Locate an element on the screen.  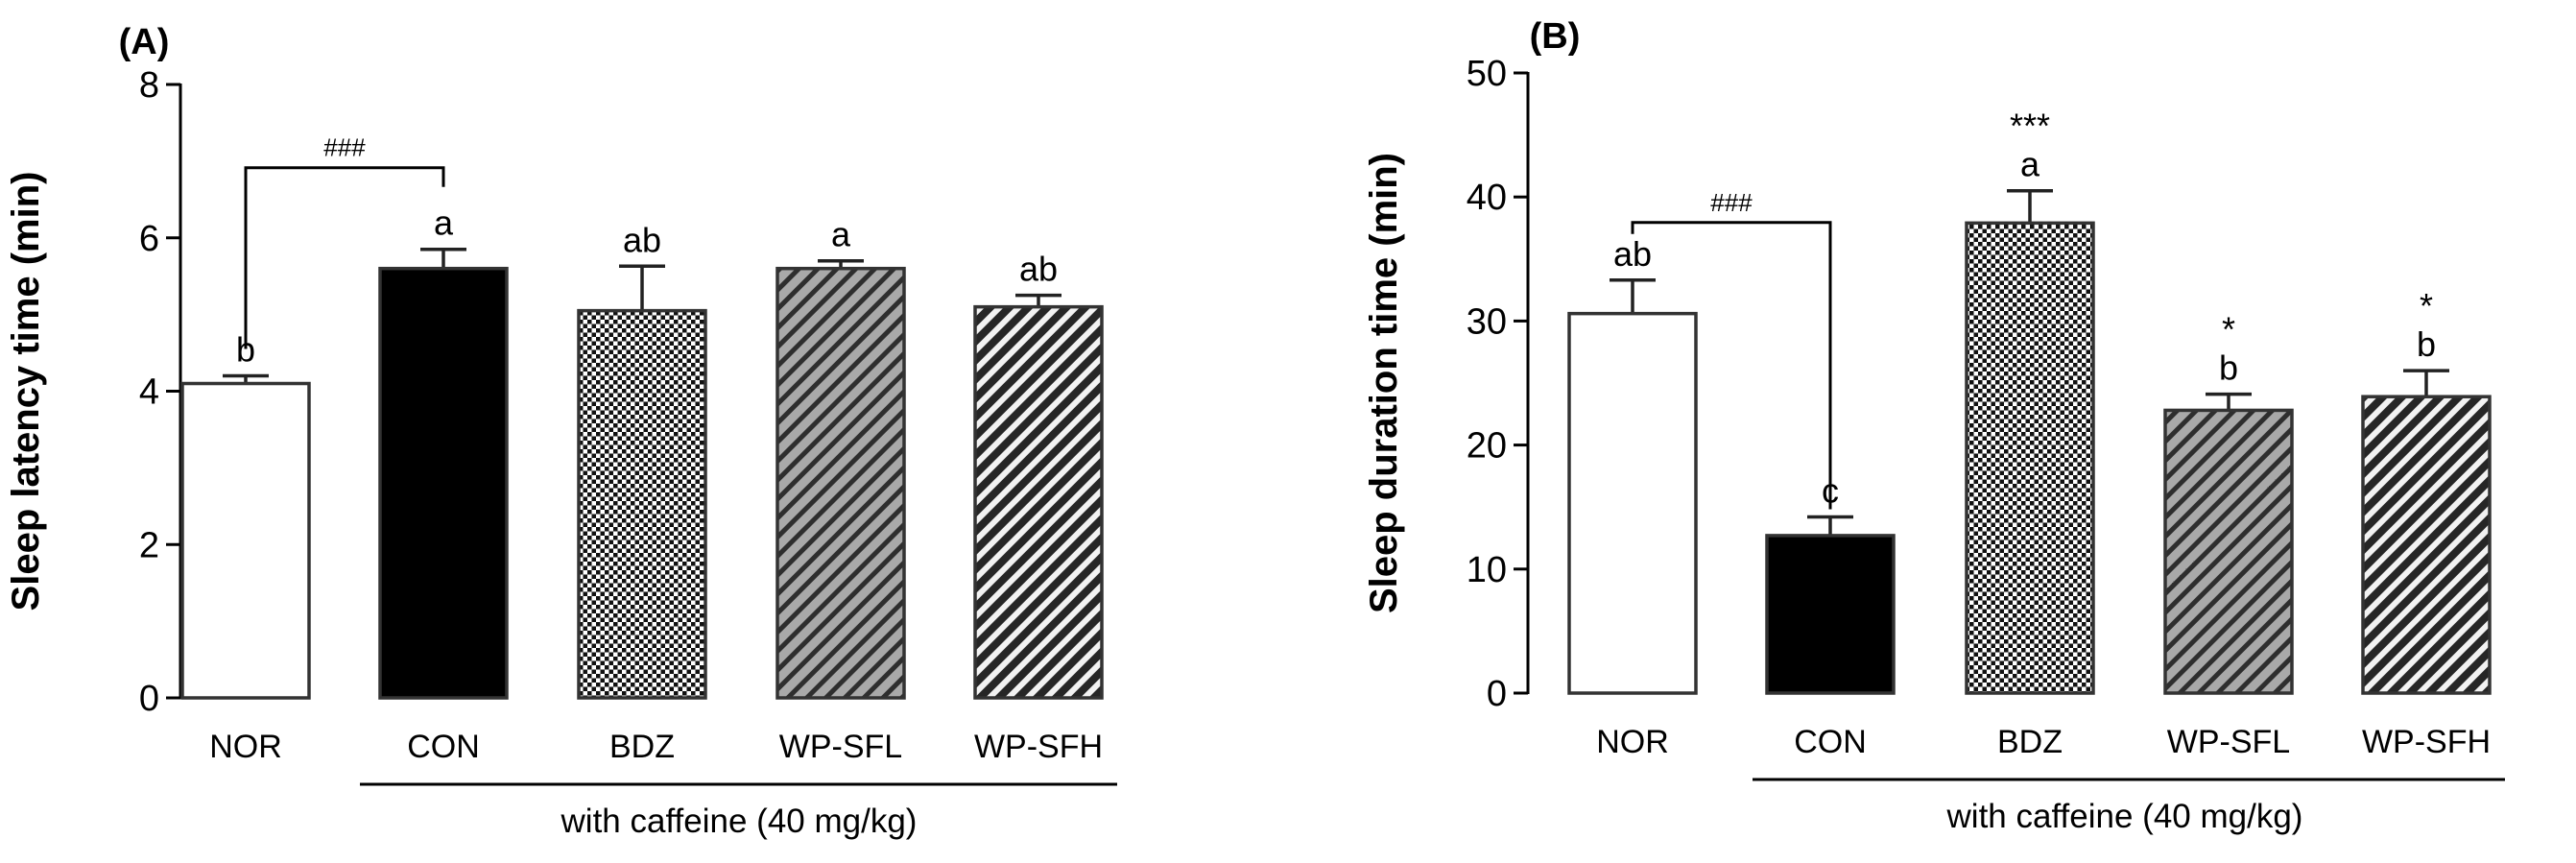
y-tick-label-b-30: 30 is located at coordinates (1487, 321).